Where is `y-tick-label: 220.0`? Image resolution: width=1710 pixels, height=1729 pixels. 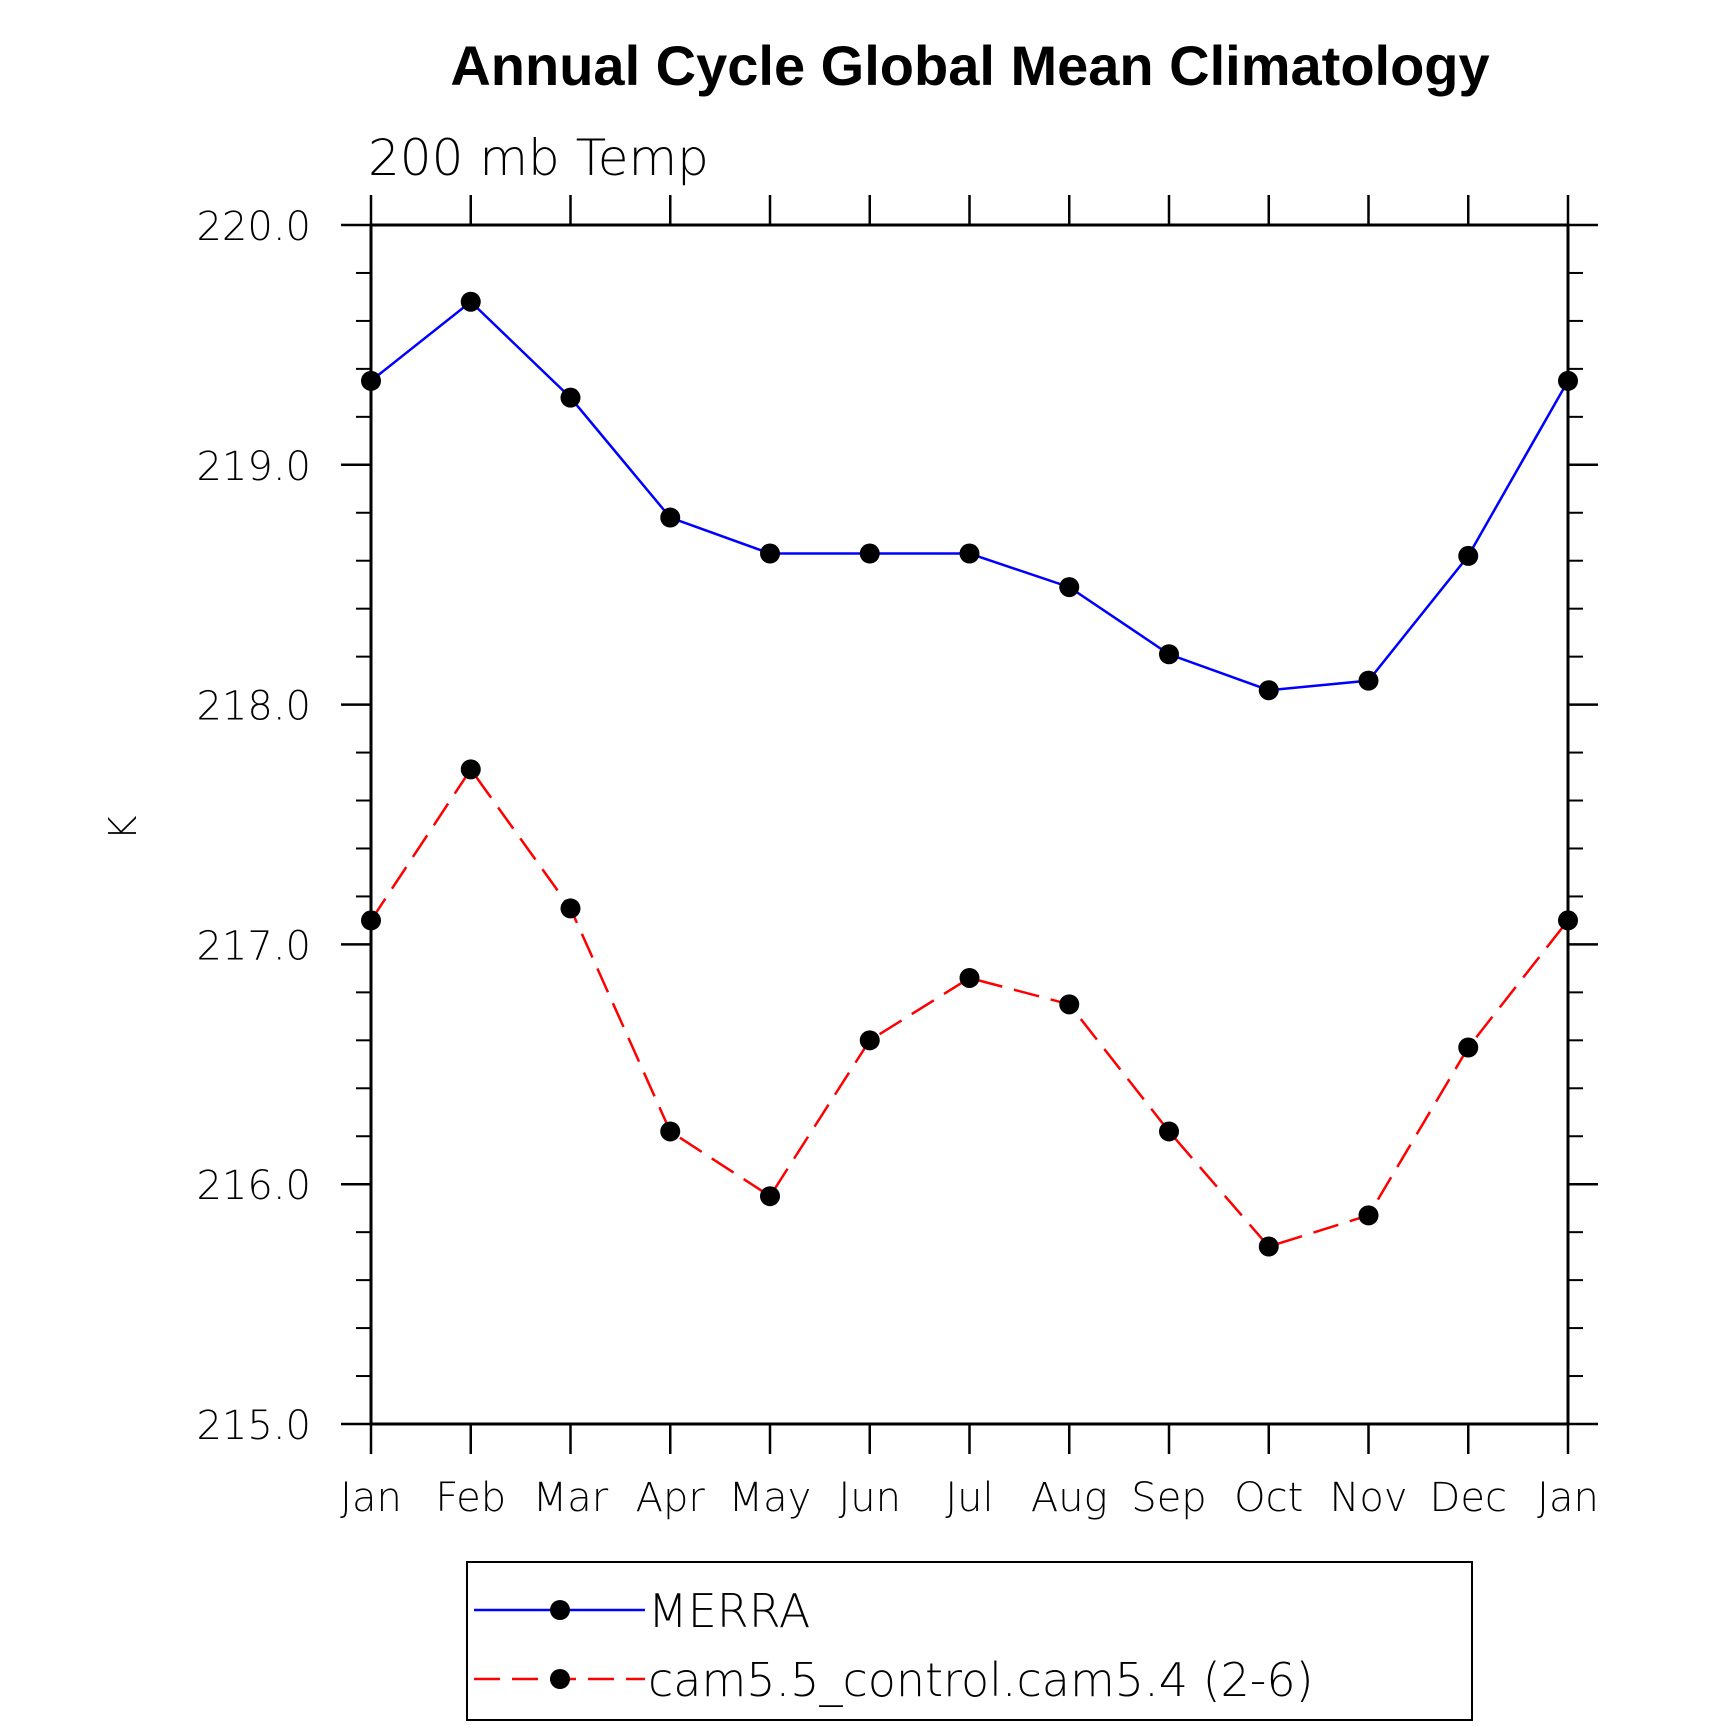 y-tick-label: 220.0 is located at coordinates (253, 227).